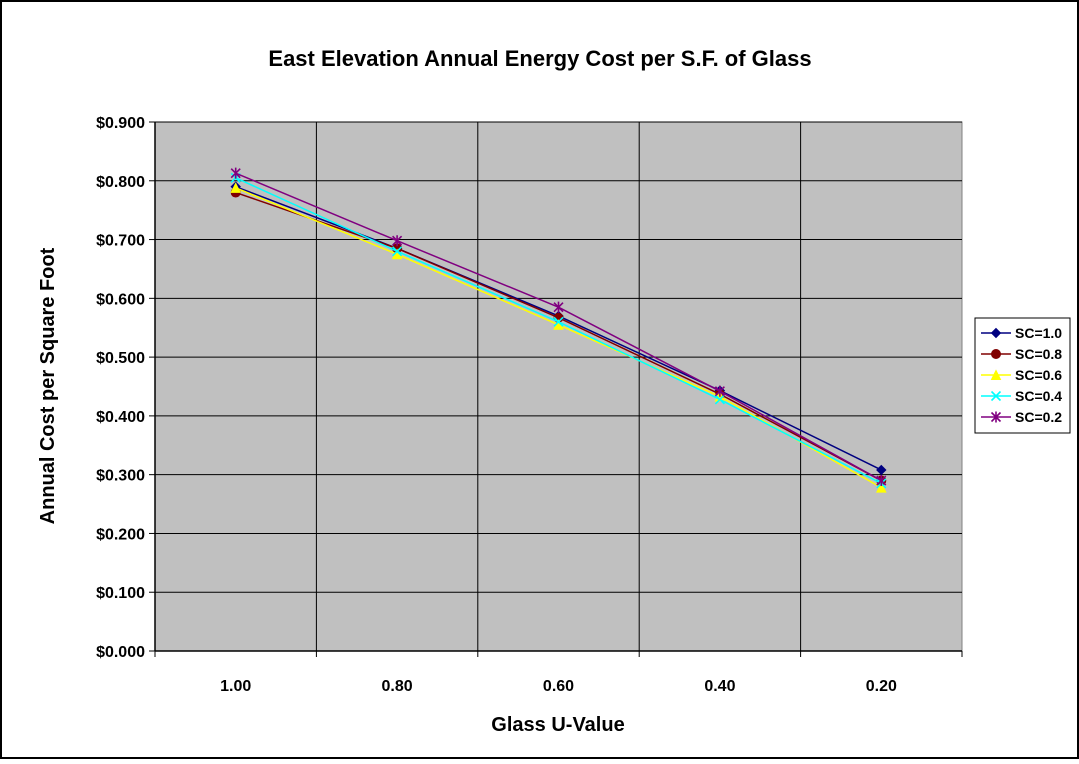  What do you see at coordinates (120, 476) in the screenshot?
I see `y-tick-label: $0.300` at bounding box center [120, 476].